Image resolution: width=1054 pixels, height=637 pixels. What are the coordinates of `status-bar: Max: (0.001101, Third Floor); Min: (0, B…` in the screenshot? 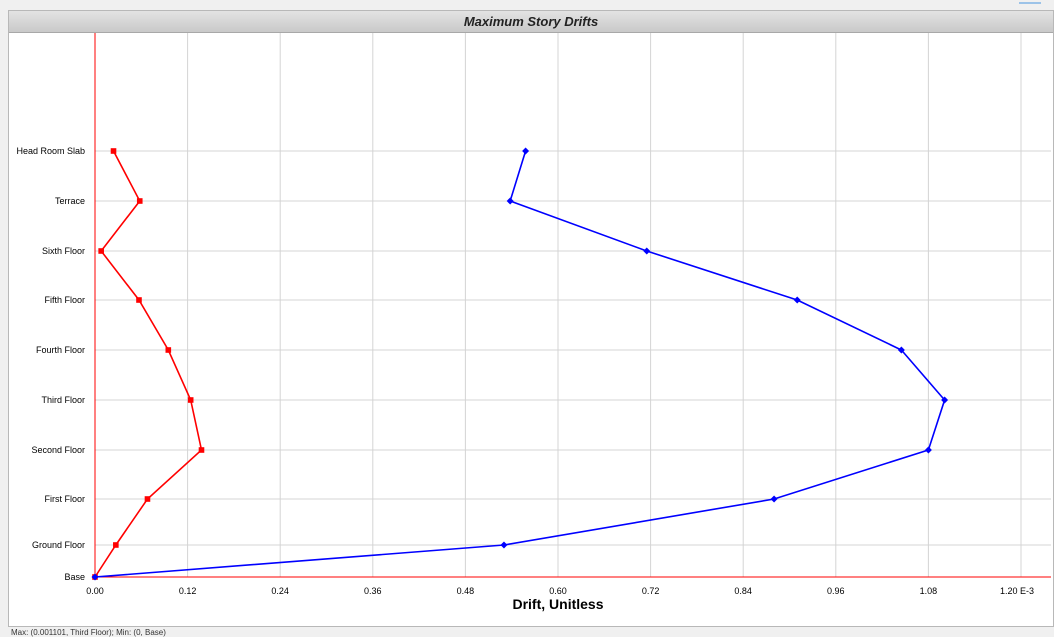 It's located at (88, 633).